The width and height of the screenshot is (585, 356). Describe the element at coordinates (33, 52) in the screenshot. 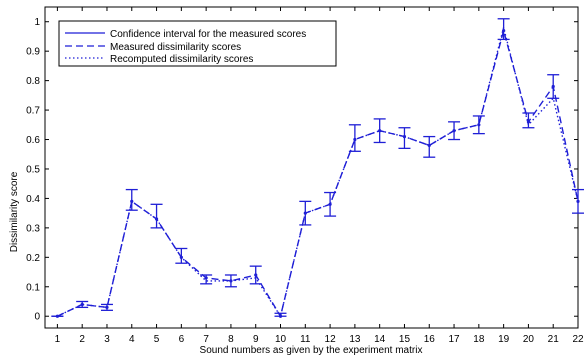

I see `y-tick-label: 0.9` at that location.